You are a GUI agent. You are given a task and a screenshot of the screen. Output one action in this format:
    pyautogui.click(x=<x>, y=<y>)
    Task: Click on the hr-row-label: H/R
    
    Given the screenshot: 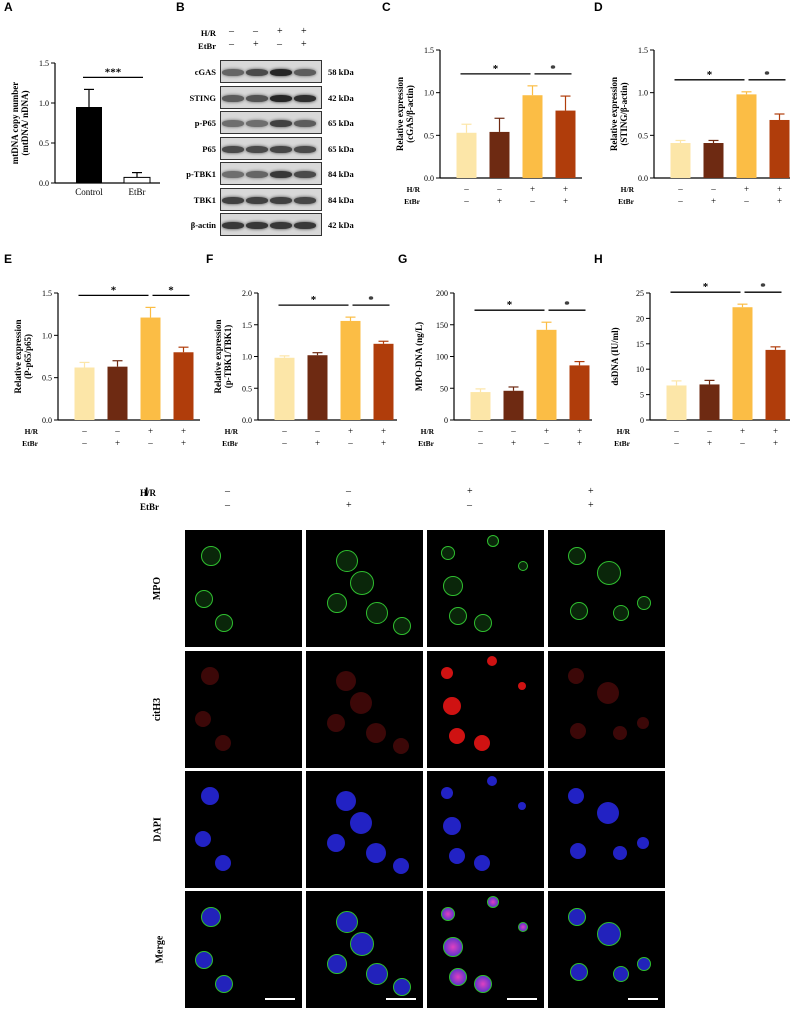 What is the action you would take?
    pyautogui.click(x=414, y=189)
    